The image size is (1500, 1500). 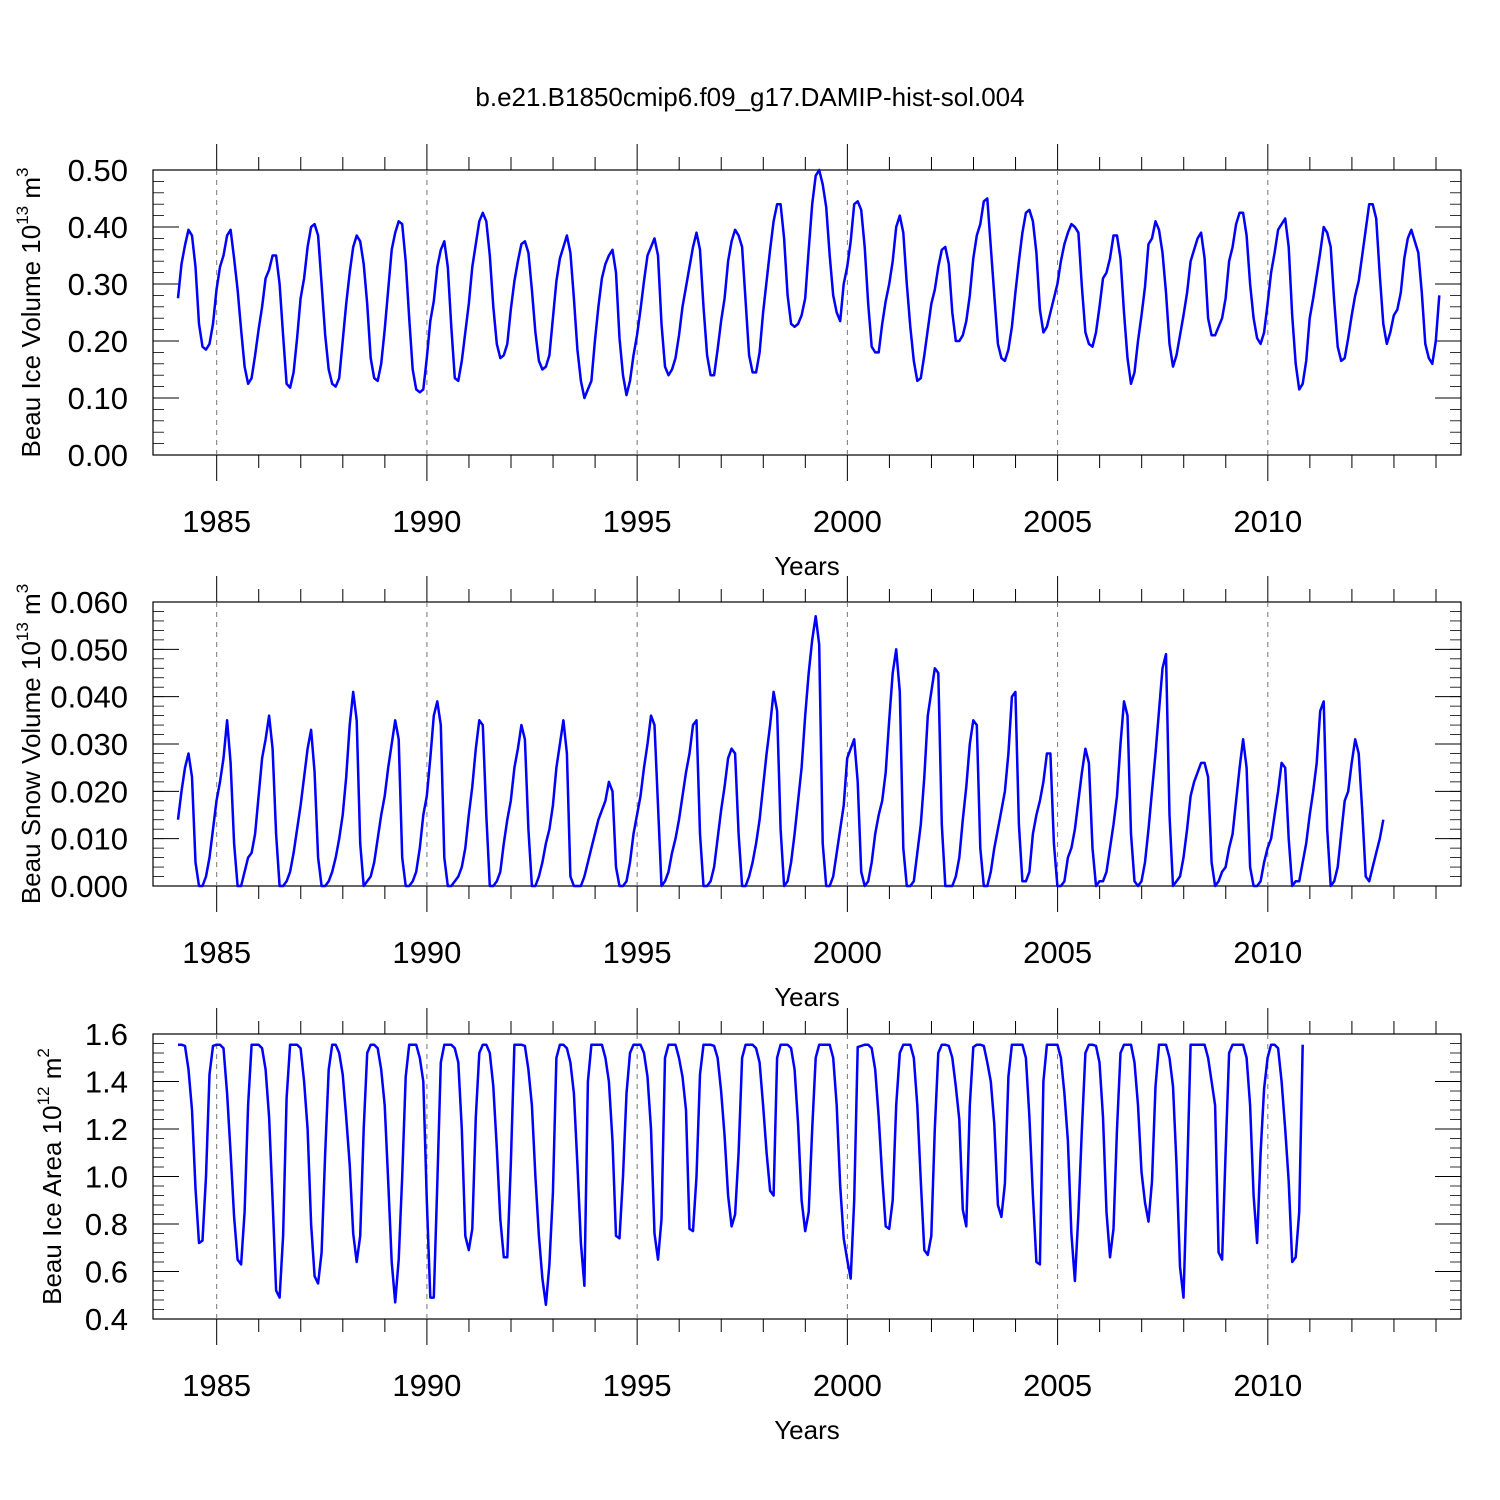 I want to click on y-axis-title-exponent: 12, so click(x=43, y=1095).